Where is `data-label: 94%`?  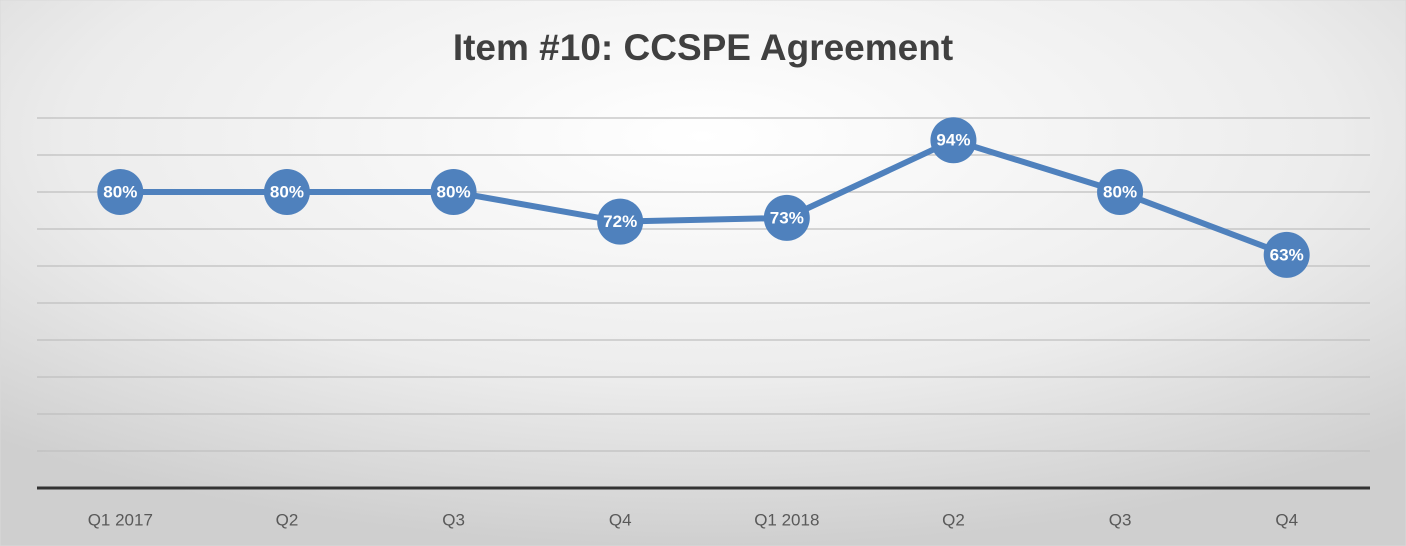 data-label: 94% is located at coordinates (953, 140).